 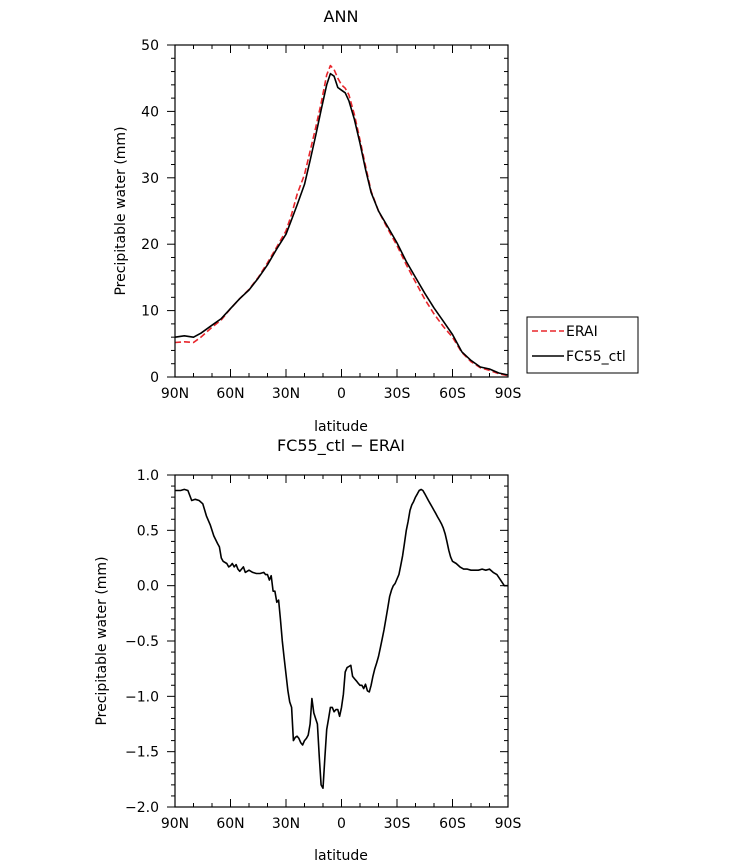 I want to click on legend: ERAI FC55_ctl, so click(x=582, y=345).